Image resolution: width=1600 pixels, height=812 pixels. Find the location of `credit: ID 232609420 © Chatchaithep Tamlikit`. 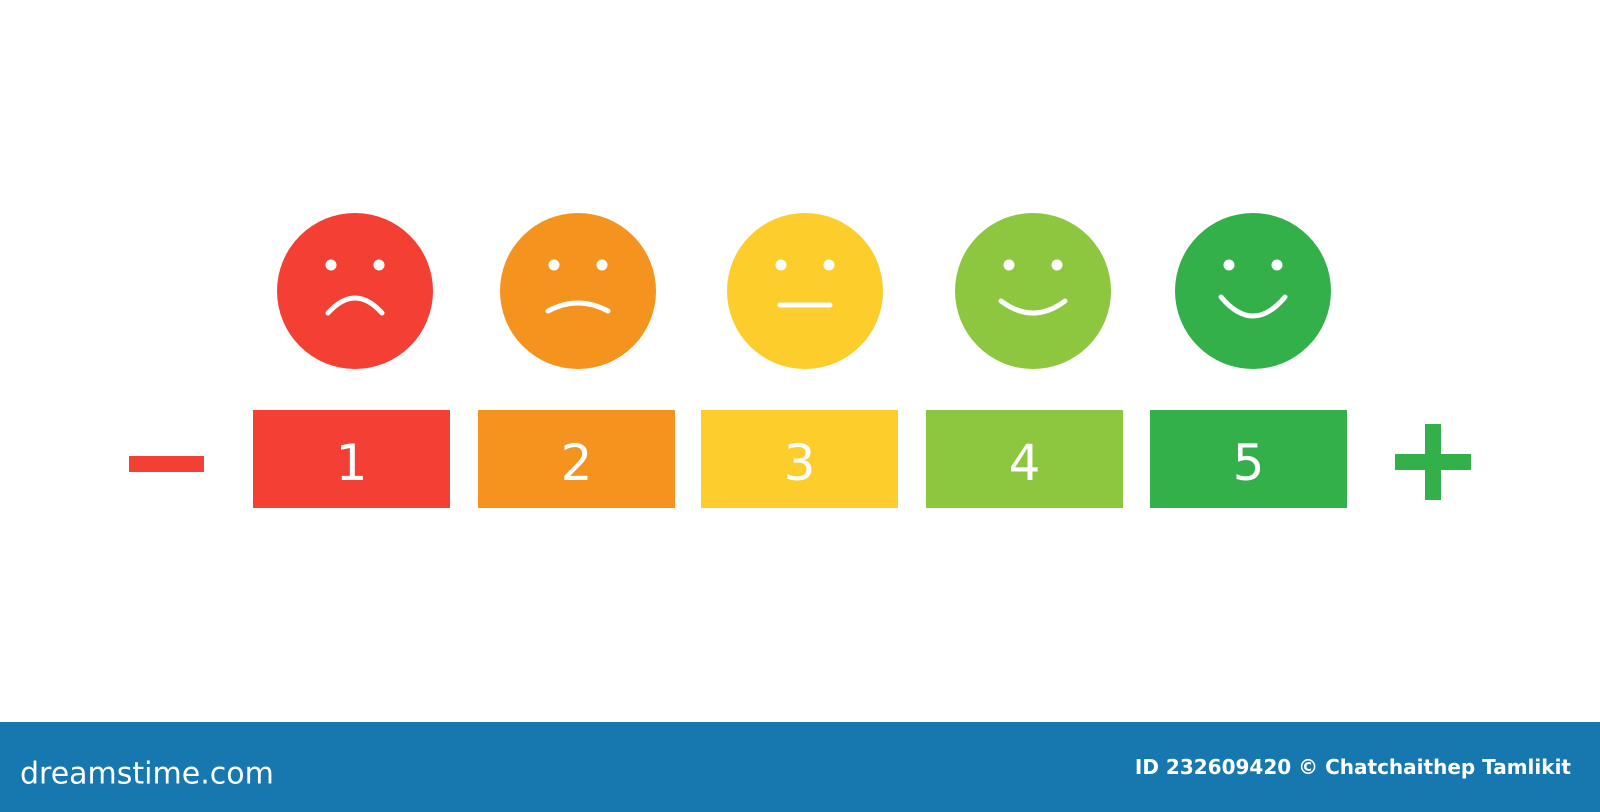

credit: ID 232609420 © Chatchaithep Tamlikit is located at coordinates (1353, 767).